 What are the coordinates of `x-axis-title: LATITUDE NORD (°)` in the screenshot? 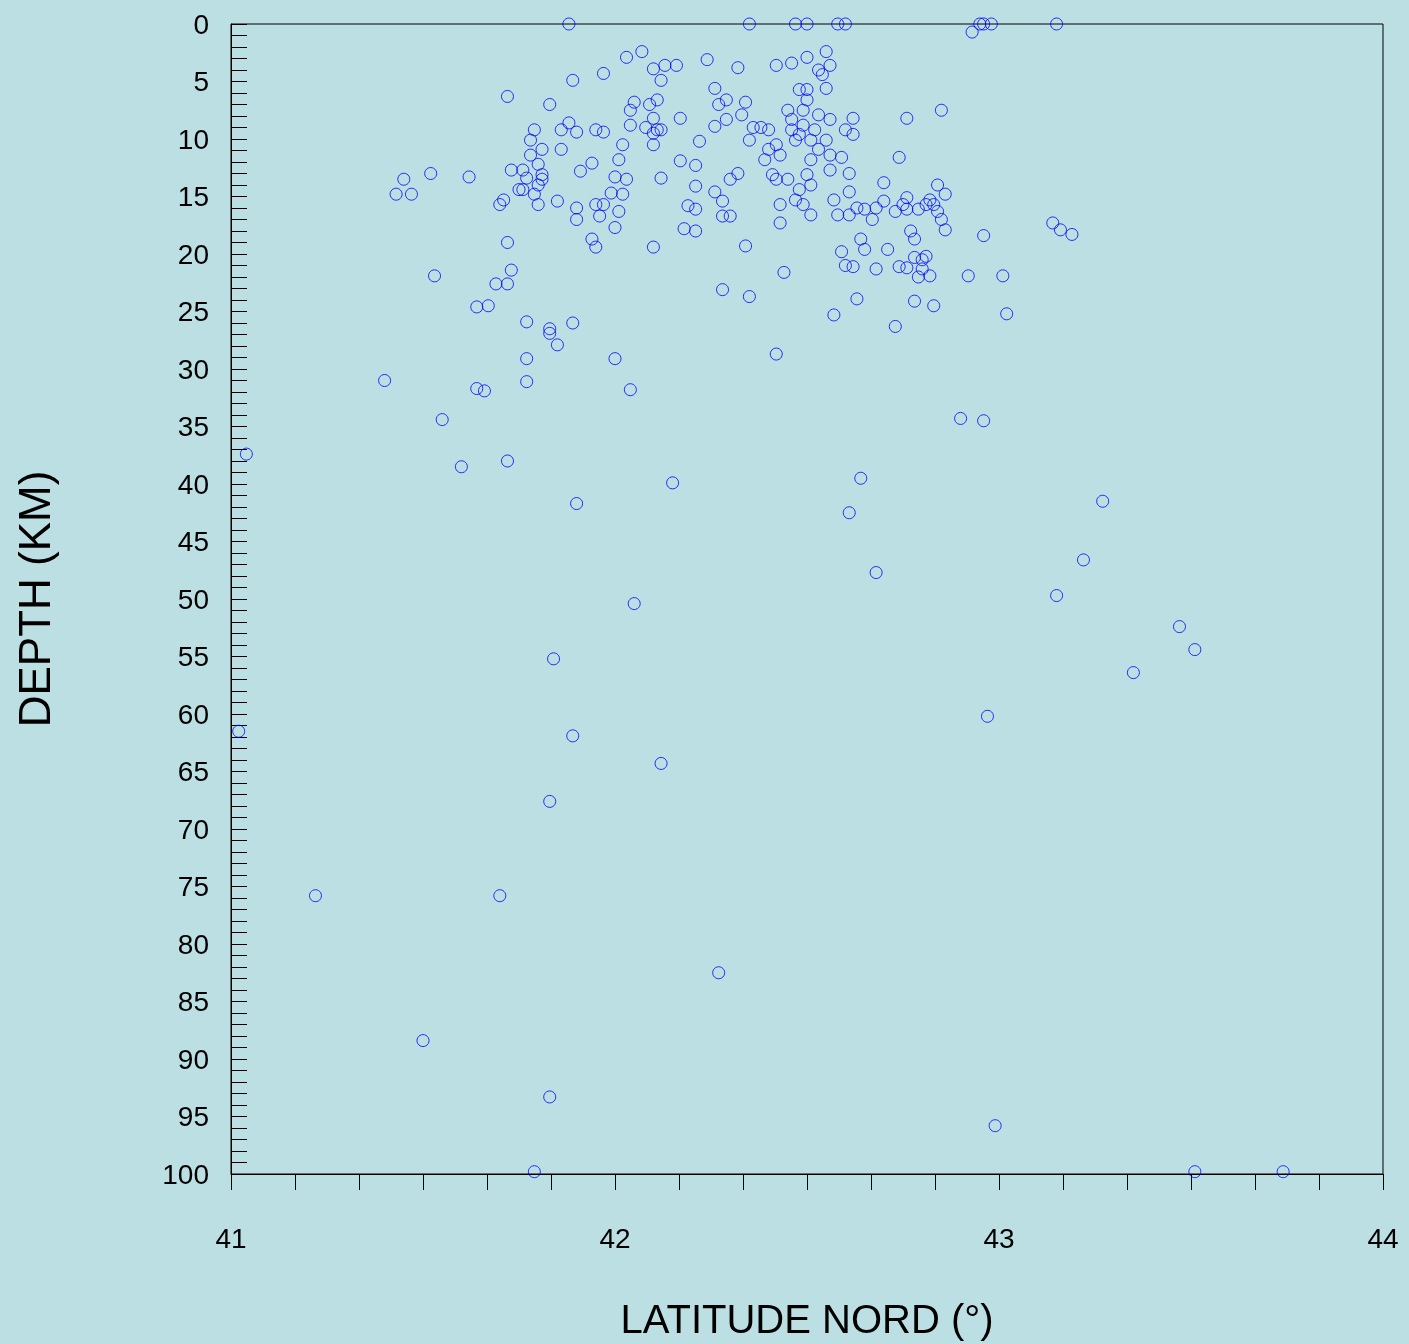 It's located at (807, 1319).